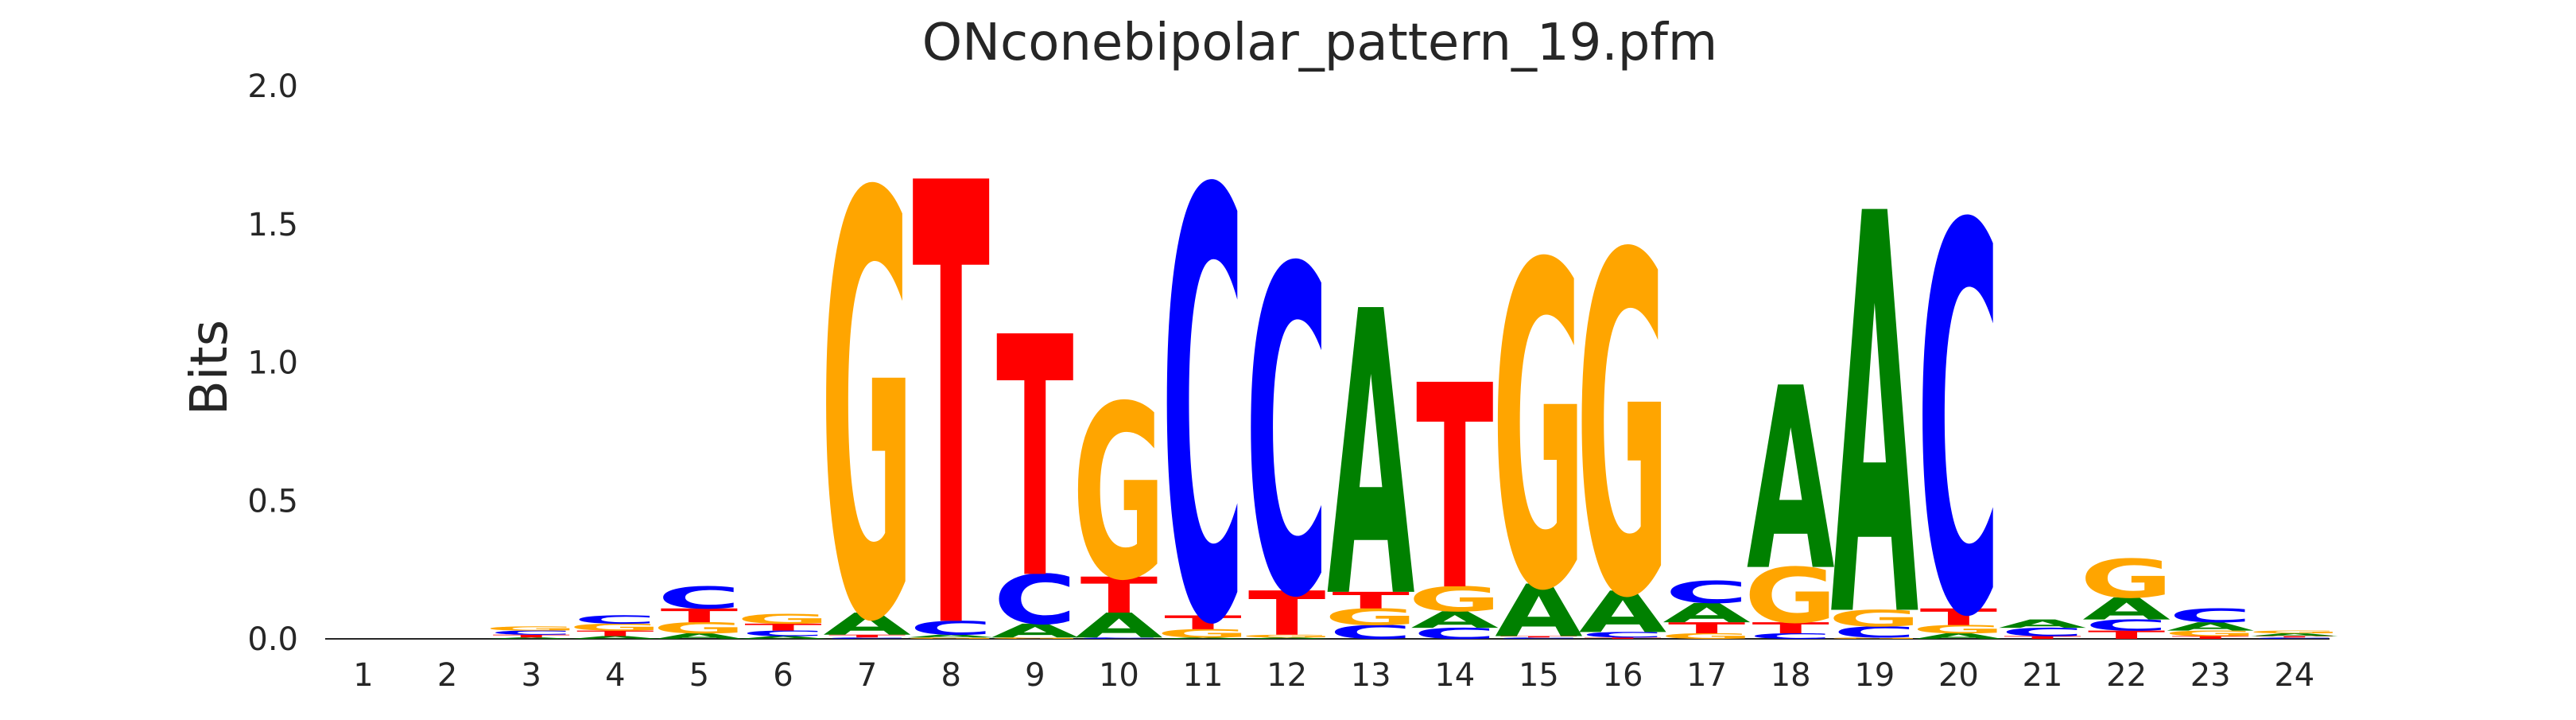 The image size is (2576, 720). Describe the element at coordinates (1874, 675) in the screenshot. I see `x-tick-label: 19` at that location.